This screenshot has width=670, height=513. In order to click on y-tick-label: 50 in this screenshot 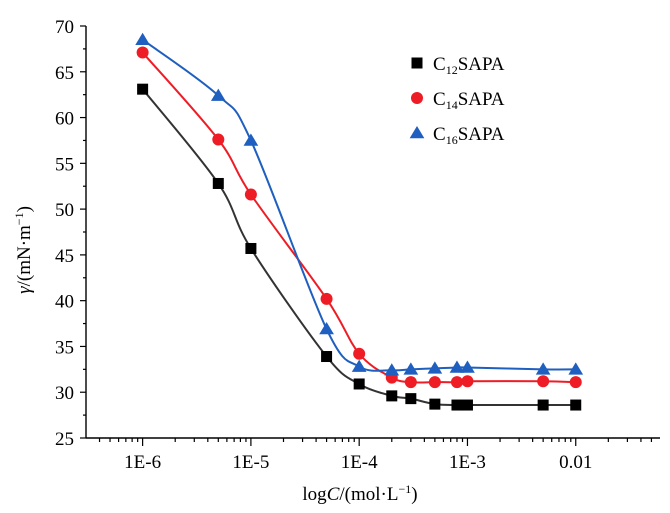, I will do `click(64, 210)`.